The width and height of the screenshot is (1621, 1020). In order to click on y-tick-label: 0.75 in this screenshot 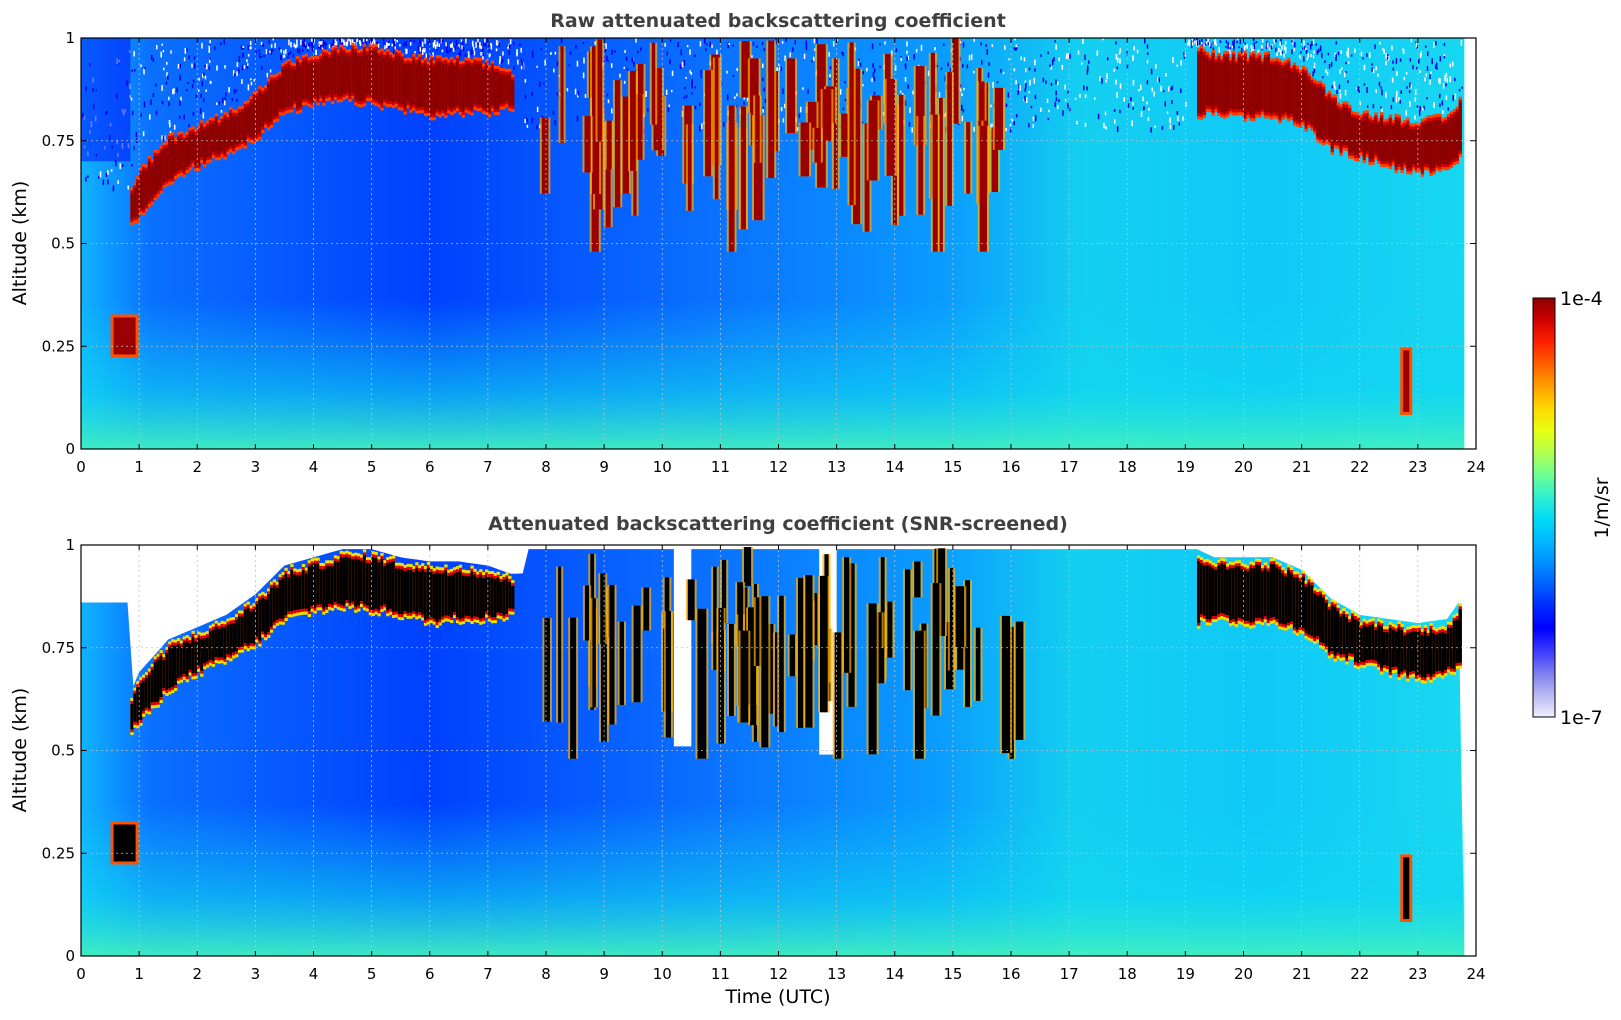, I will do `click(58, 141)`.